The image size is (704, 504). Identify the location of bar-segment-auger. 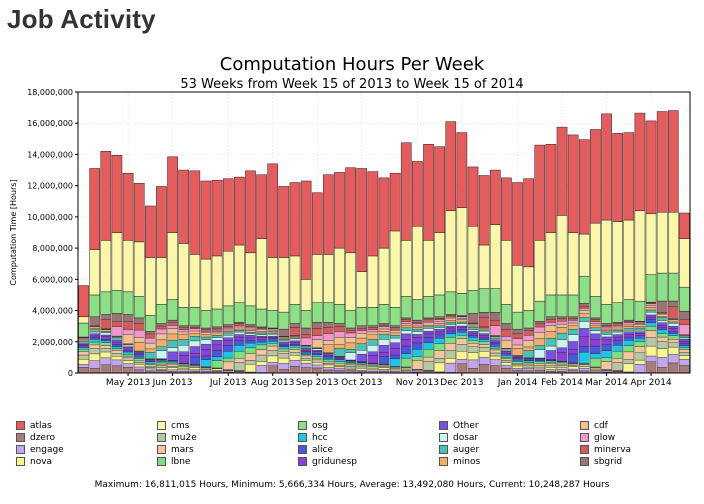
(173, 343).